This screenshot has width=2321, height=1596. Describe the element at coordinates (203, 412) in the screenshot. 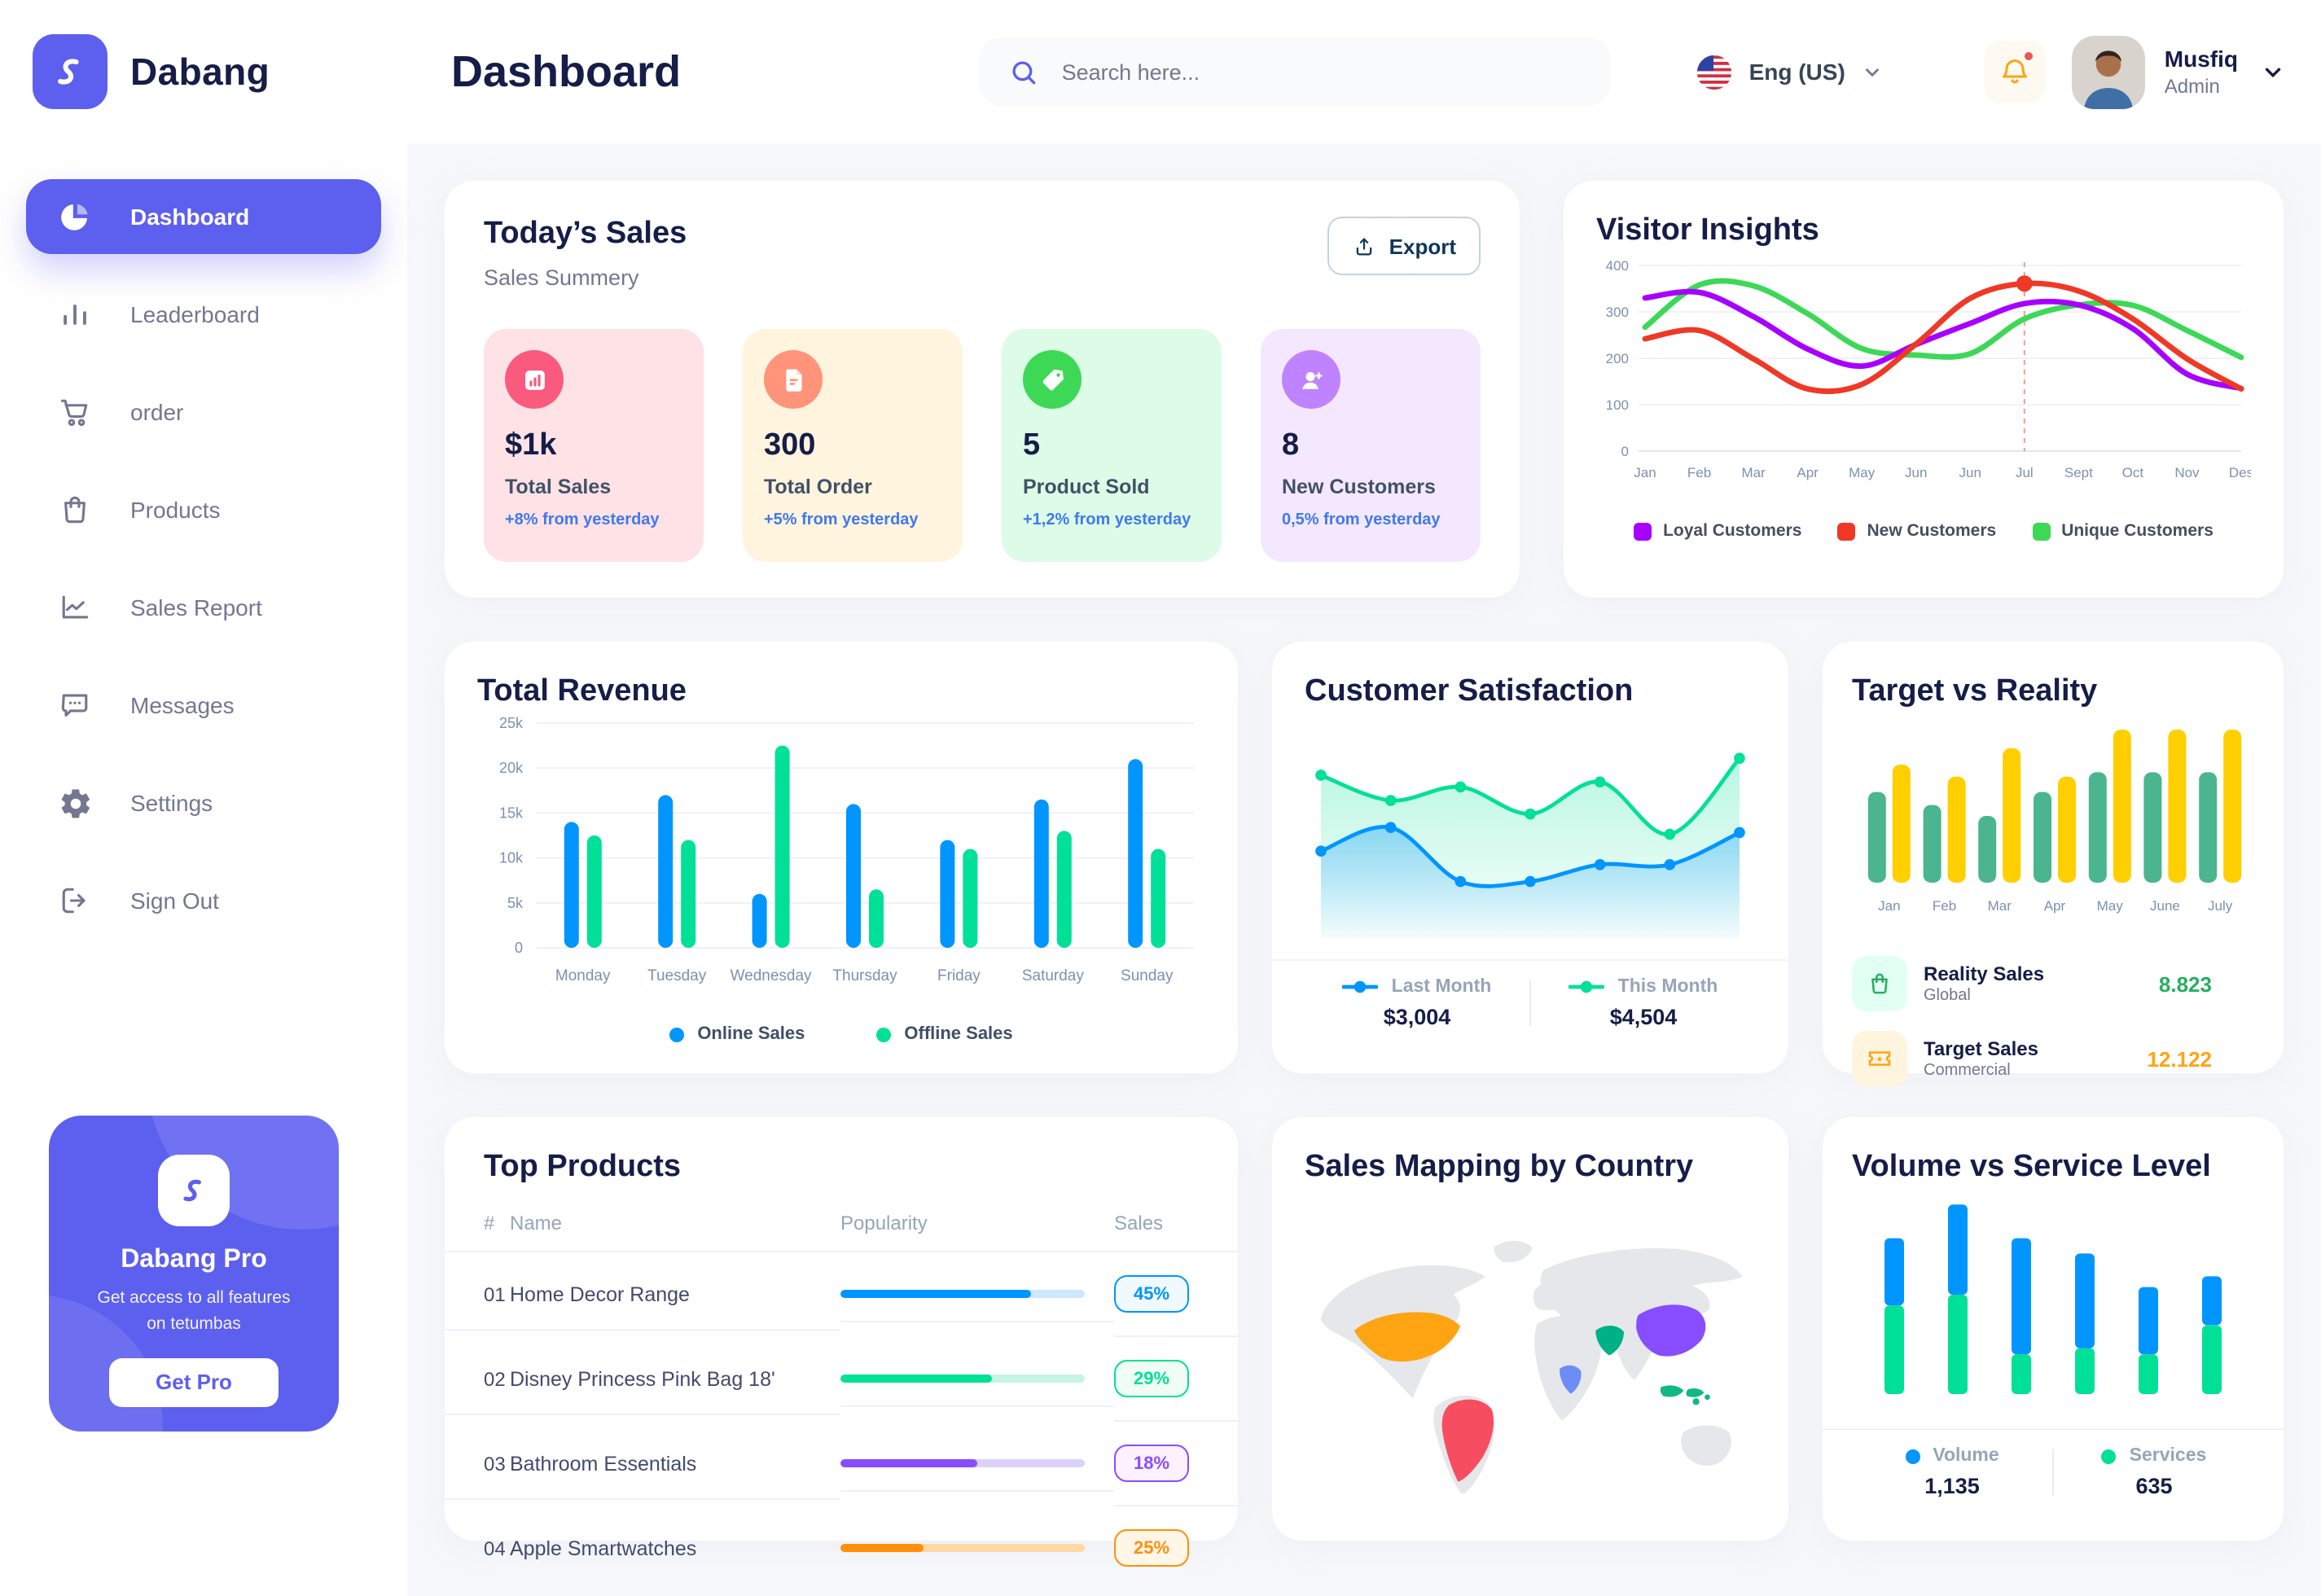

I see `sidebar-item-order: order` at that location.